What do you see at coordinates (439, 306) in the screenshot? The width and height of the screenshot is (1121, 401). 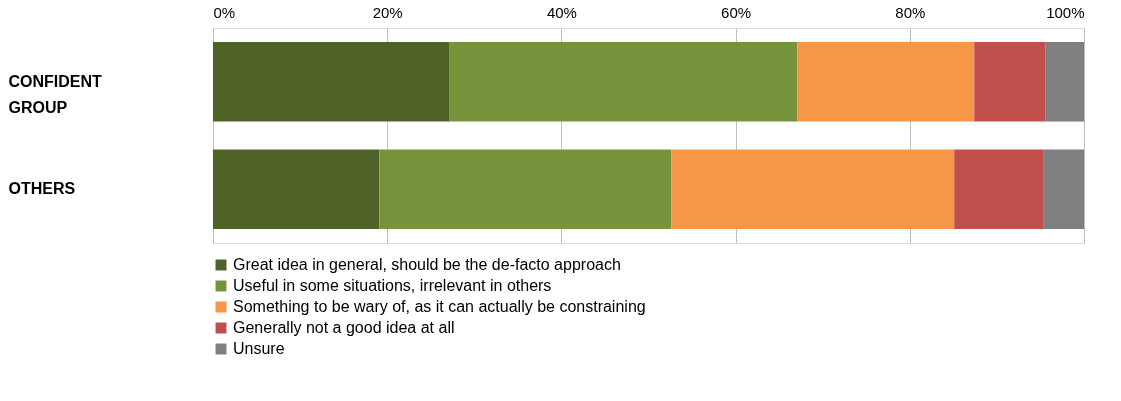 I see `legend-label: Something to be wary of, as it can actually be constraining` at bounding box center [439, 306].